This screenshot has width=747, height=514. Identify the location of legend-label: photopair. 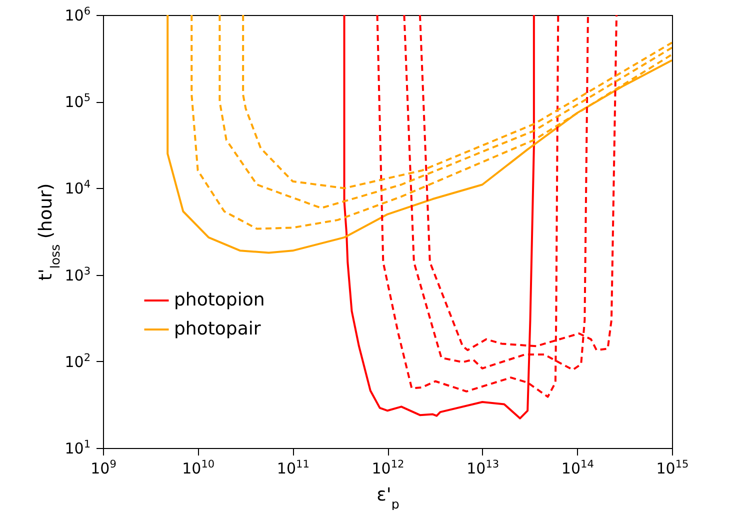
(218, 329).